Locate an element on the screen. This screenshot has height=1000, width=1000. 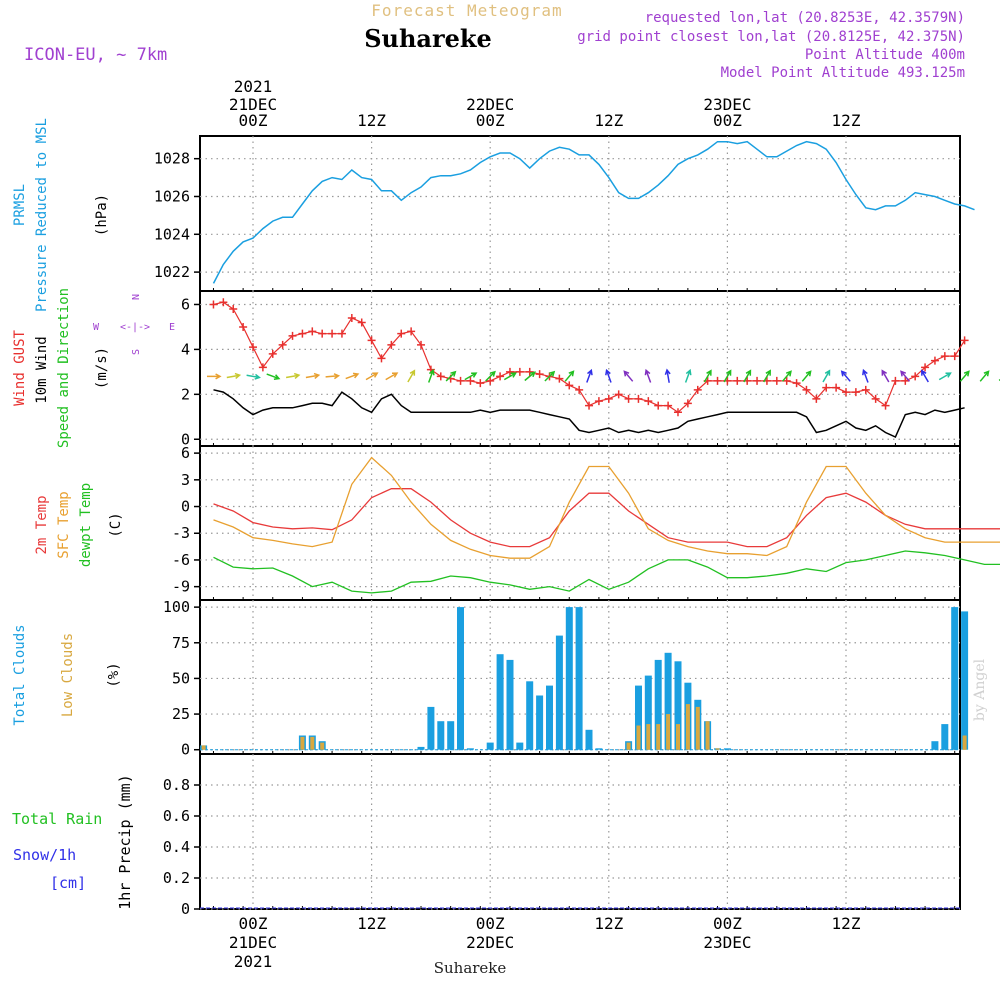
cloud-plot is located at coordinates (584, 679).